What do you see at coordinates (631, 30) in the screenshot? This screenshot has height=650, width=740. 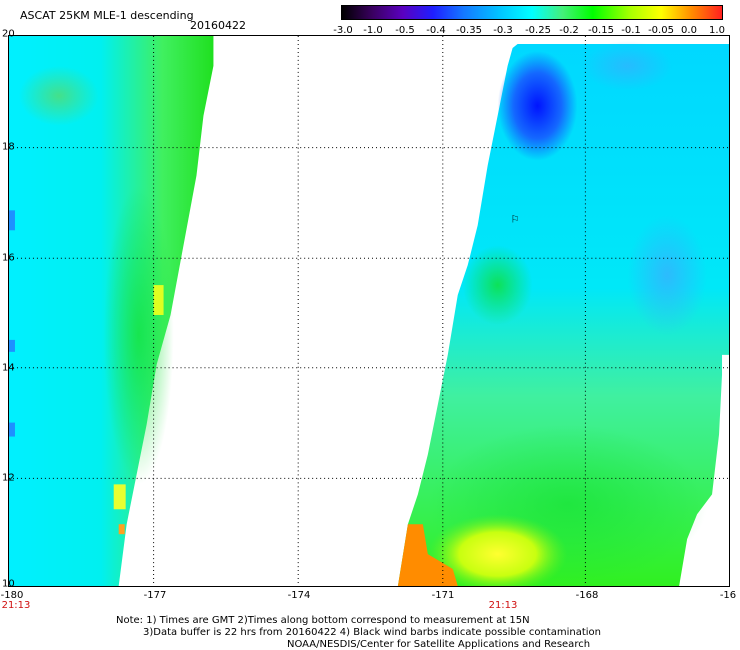 I see `colorbar-tick: -0.1` at bounding box center [631, 30].